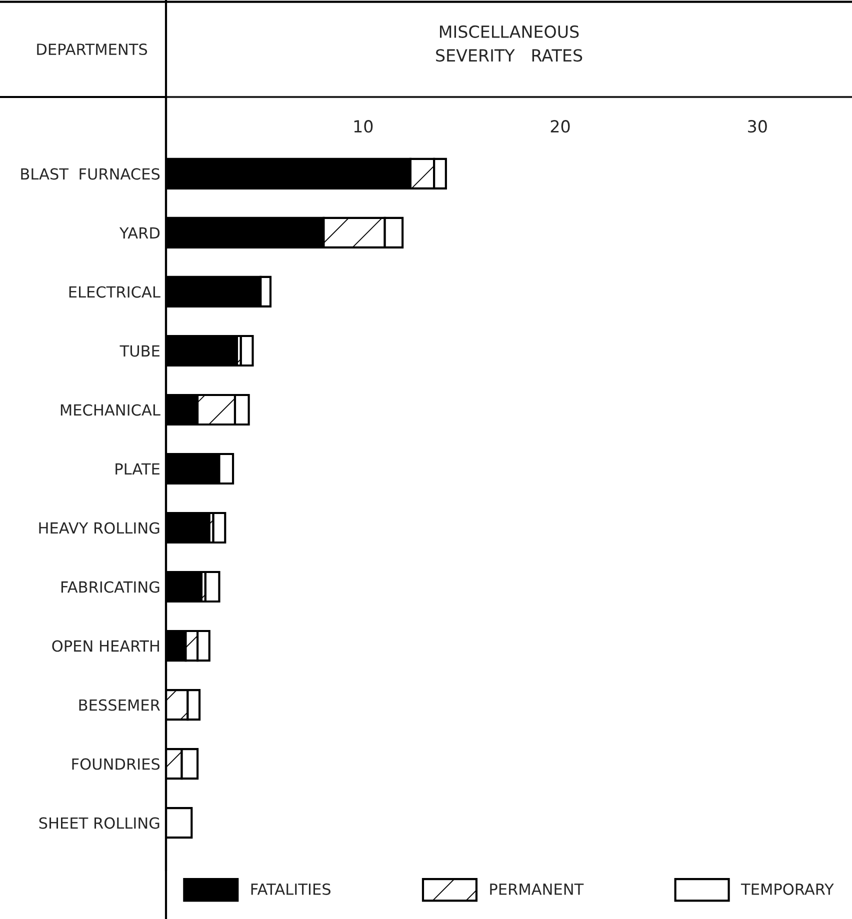  Describe the element at coordinates (105, 646) in the screenshot. I see `y-tick-label: OPEN HEARTH` at that location.